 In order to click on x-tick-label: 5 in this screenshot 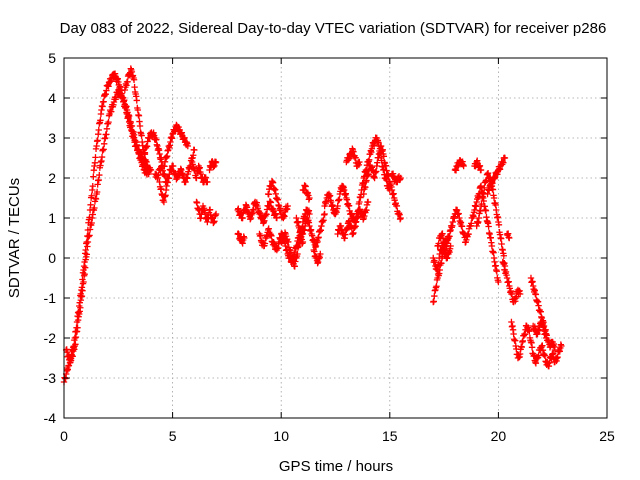, I will do `click(173, 436)`.